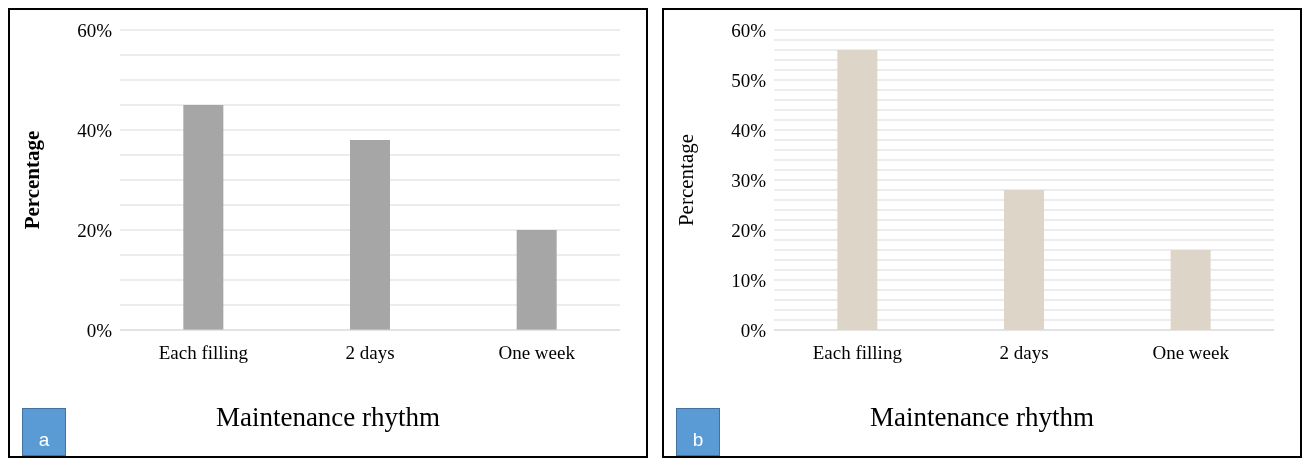 The height and width of the screenshot is (468, 1311). What do you see at coordinates (44, 432) in the screenshot?
I see `text: a` at bounding box center [44, 432].